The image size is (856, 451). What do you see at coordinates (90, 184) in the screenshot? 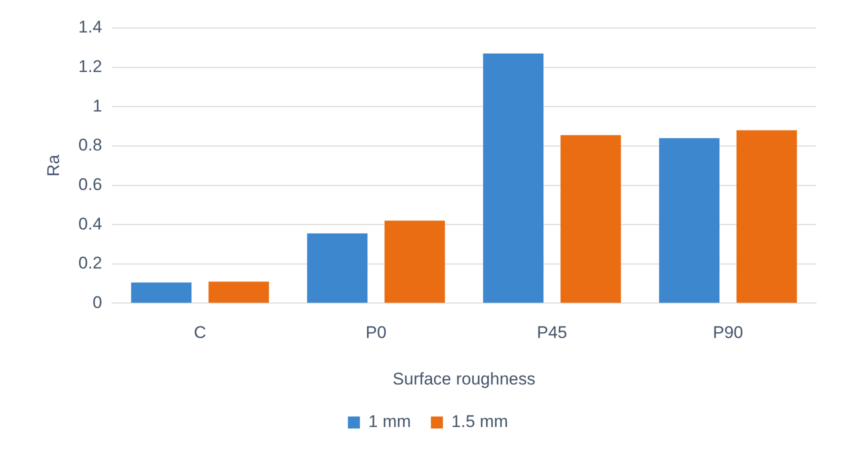
I see `y-tick-label: 0.6` at bounding box center [90, 184].